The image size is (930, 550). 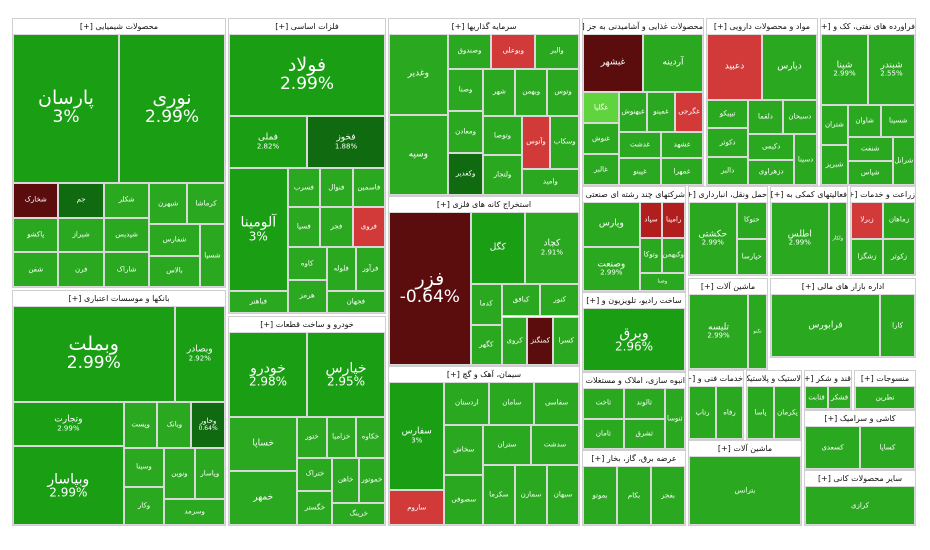 What do you see at coordinates (805, 159) in the screenshot?
I see `stock-tile: دسینا` at bounding box center [805, 159].